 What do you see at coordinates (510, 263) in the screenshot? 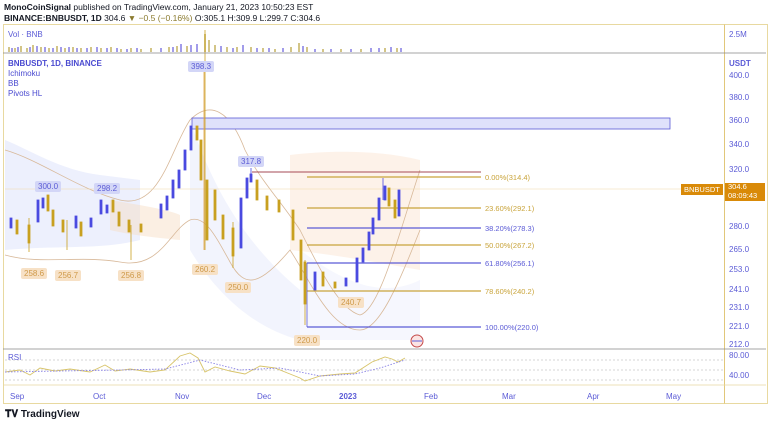
I see `fib-level-61-8: 61.80%(256.1)` at bounding box center [510, 263].